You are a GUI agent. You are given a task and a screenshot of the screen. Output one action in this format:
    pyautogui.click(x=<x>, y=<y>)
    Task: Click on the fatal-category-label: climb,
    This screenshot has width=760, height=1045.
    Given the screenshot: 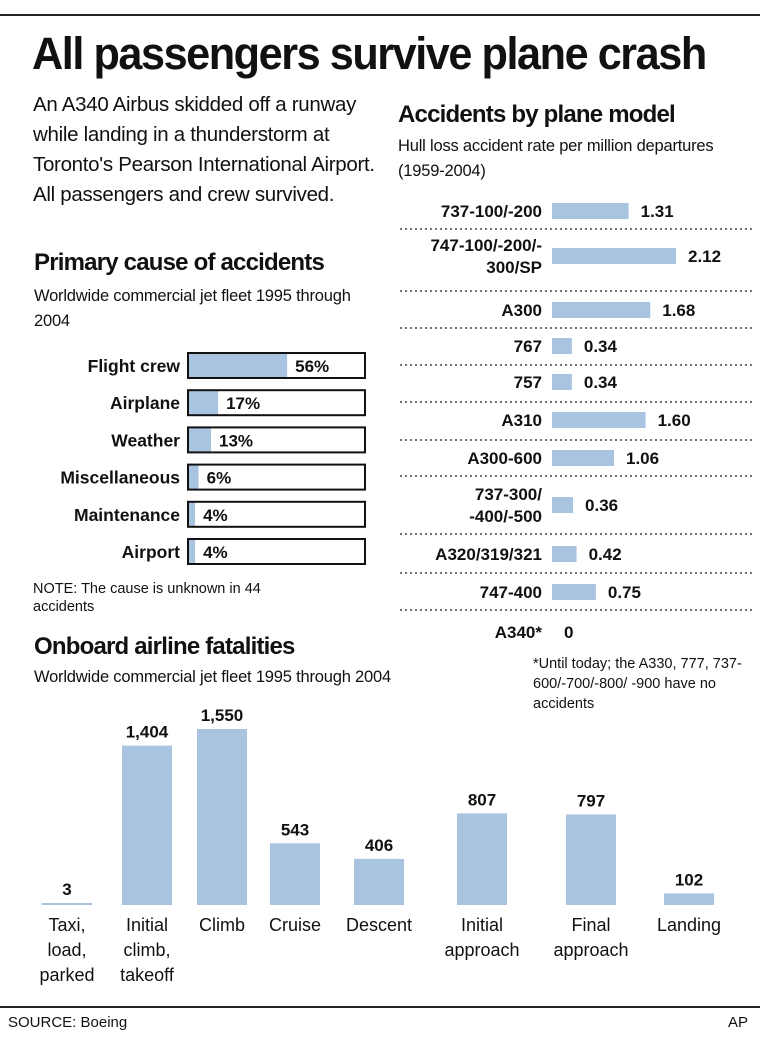 What is the action you would take?
    pyautogui.click(x=146, y=950)
    